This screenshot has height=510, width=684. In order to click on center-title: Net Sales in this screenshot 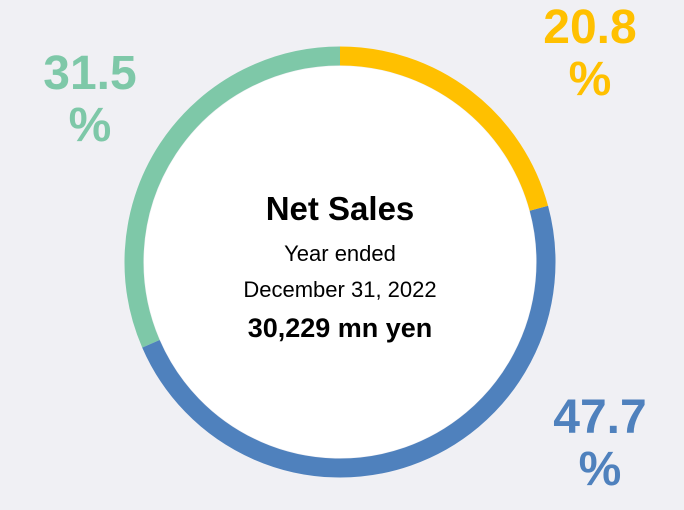, I will do `click(340, 208)`.